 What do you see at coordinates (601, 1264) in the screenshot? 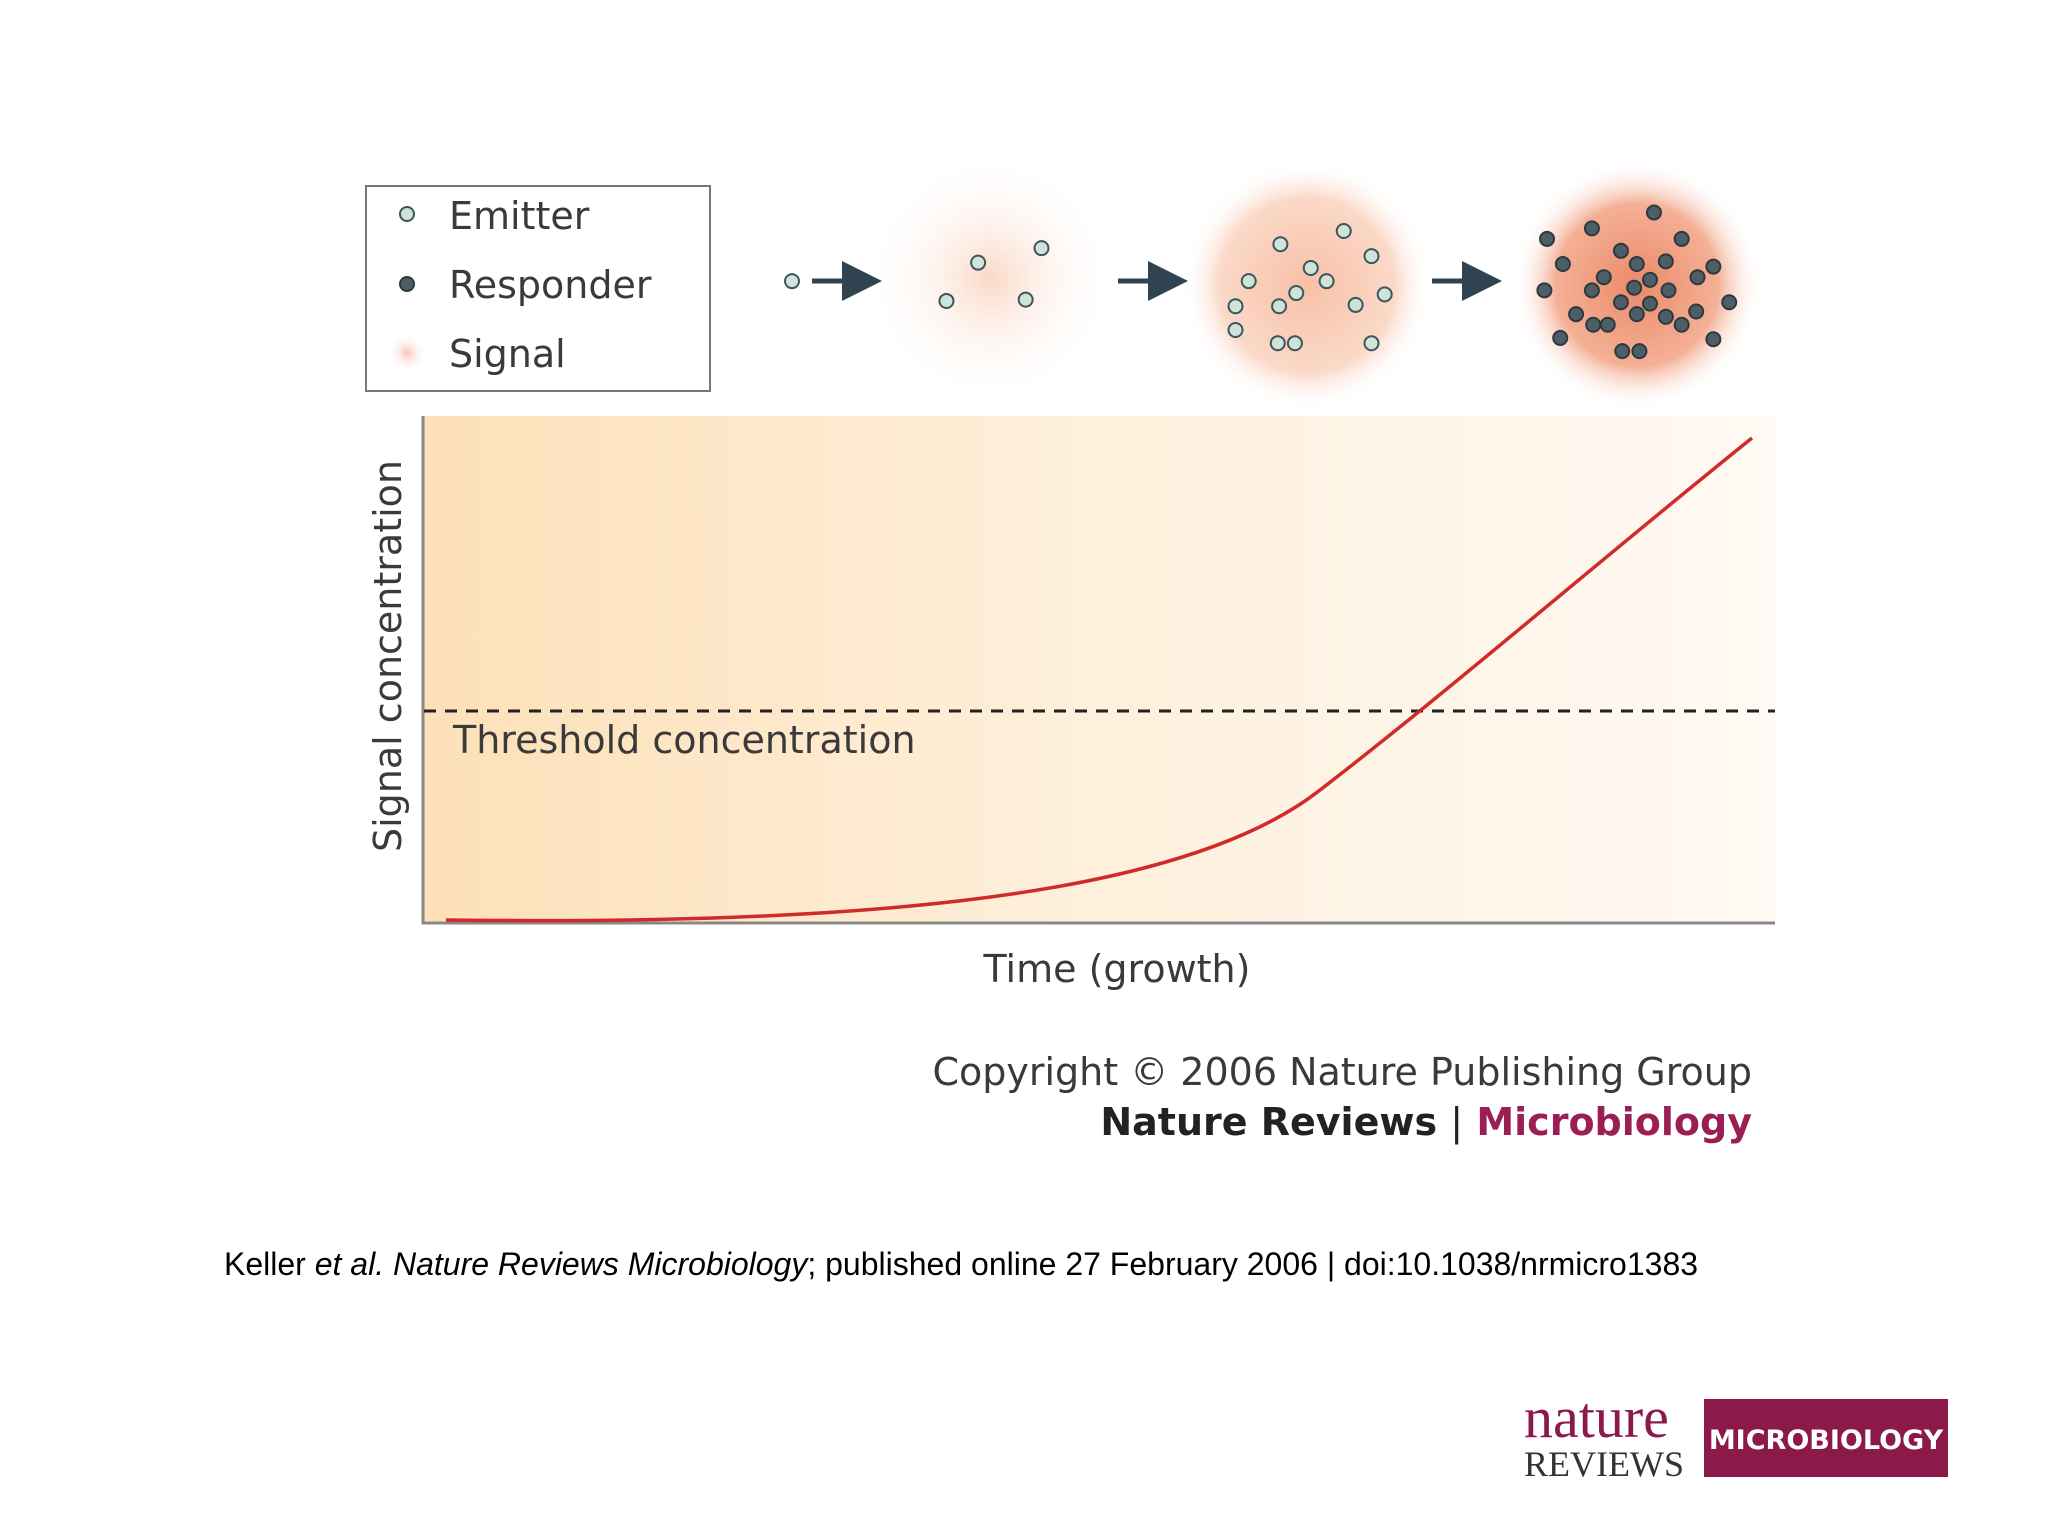
I see `citation-journal: Nature Reviews Microbiology` at bounding box center [601, 1264].